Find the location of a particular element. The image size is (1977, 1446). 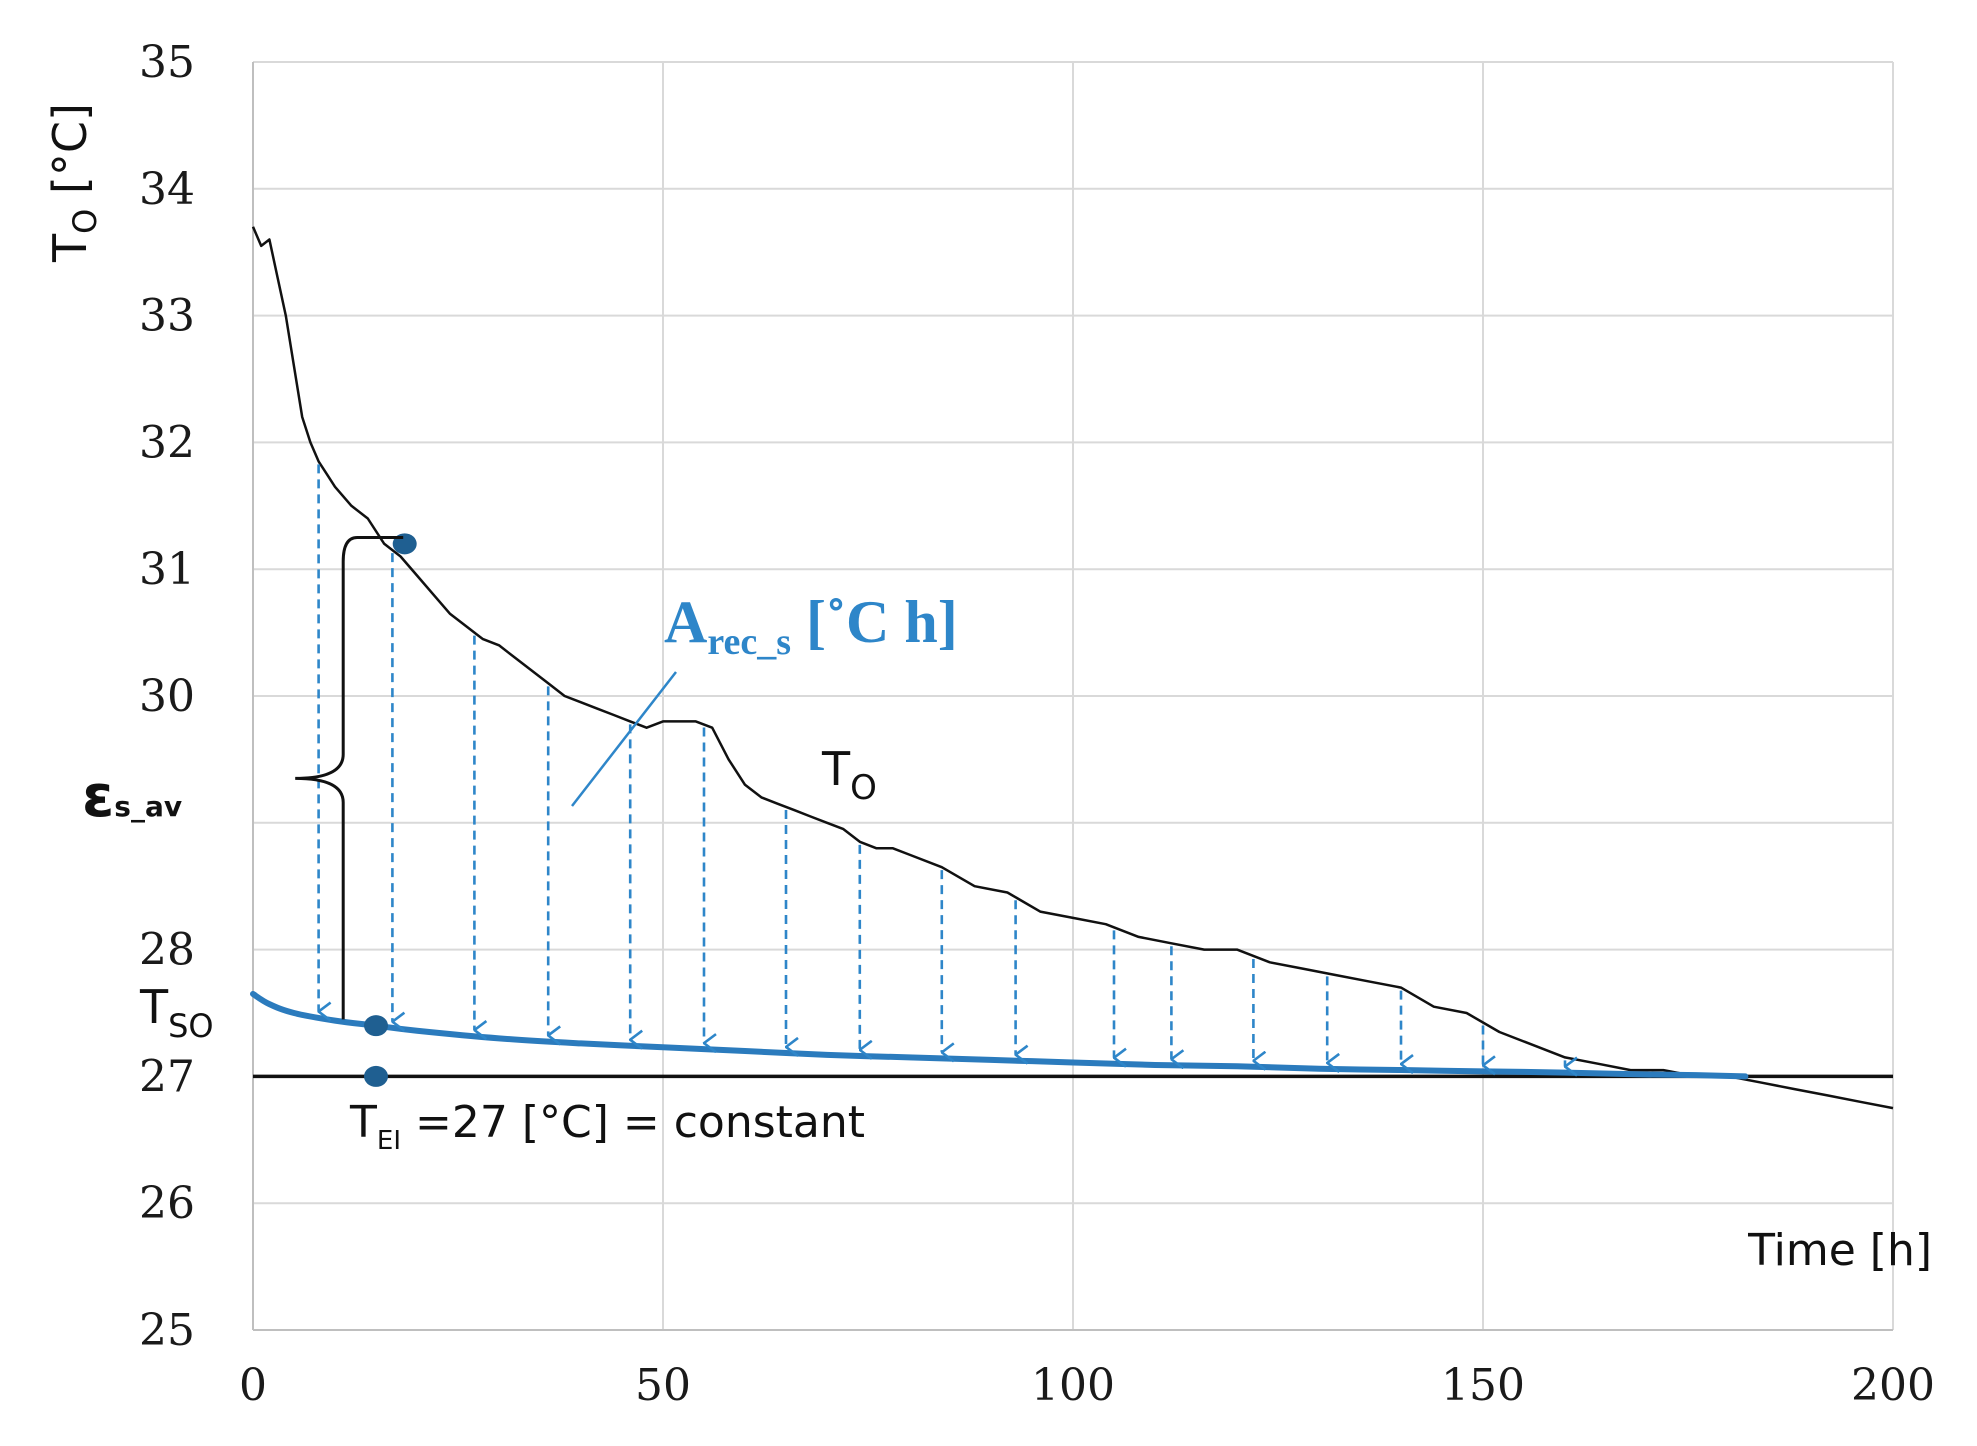

x-tick-label: 0 is located at coordinates (253, 1385).